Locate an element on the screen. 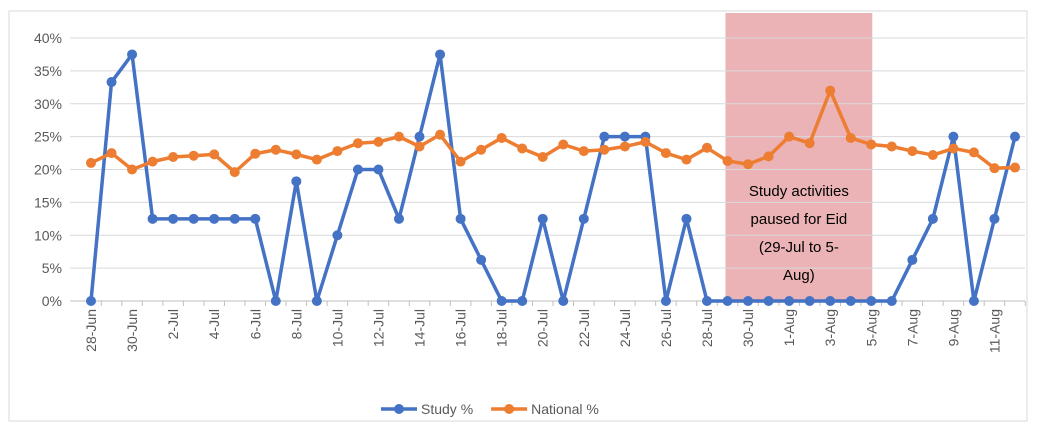 This screenshot has height=435, width=1037. y-tick-label: 0% is located at coordinates (52, 301).